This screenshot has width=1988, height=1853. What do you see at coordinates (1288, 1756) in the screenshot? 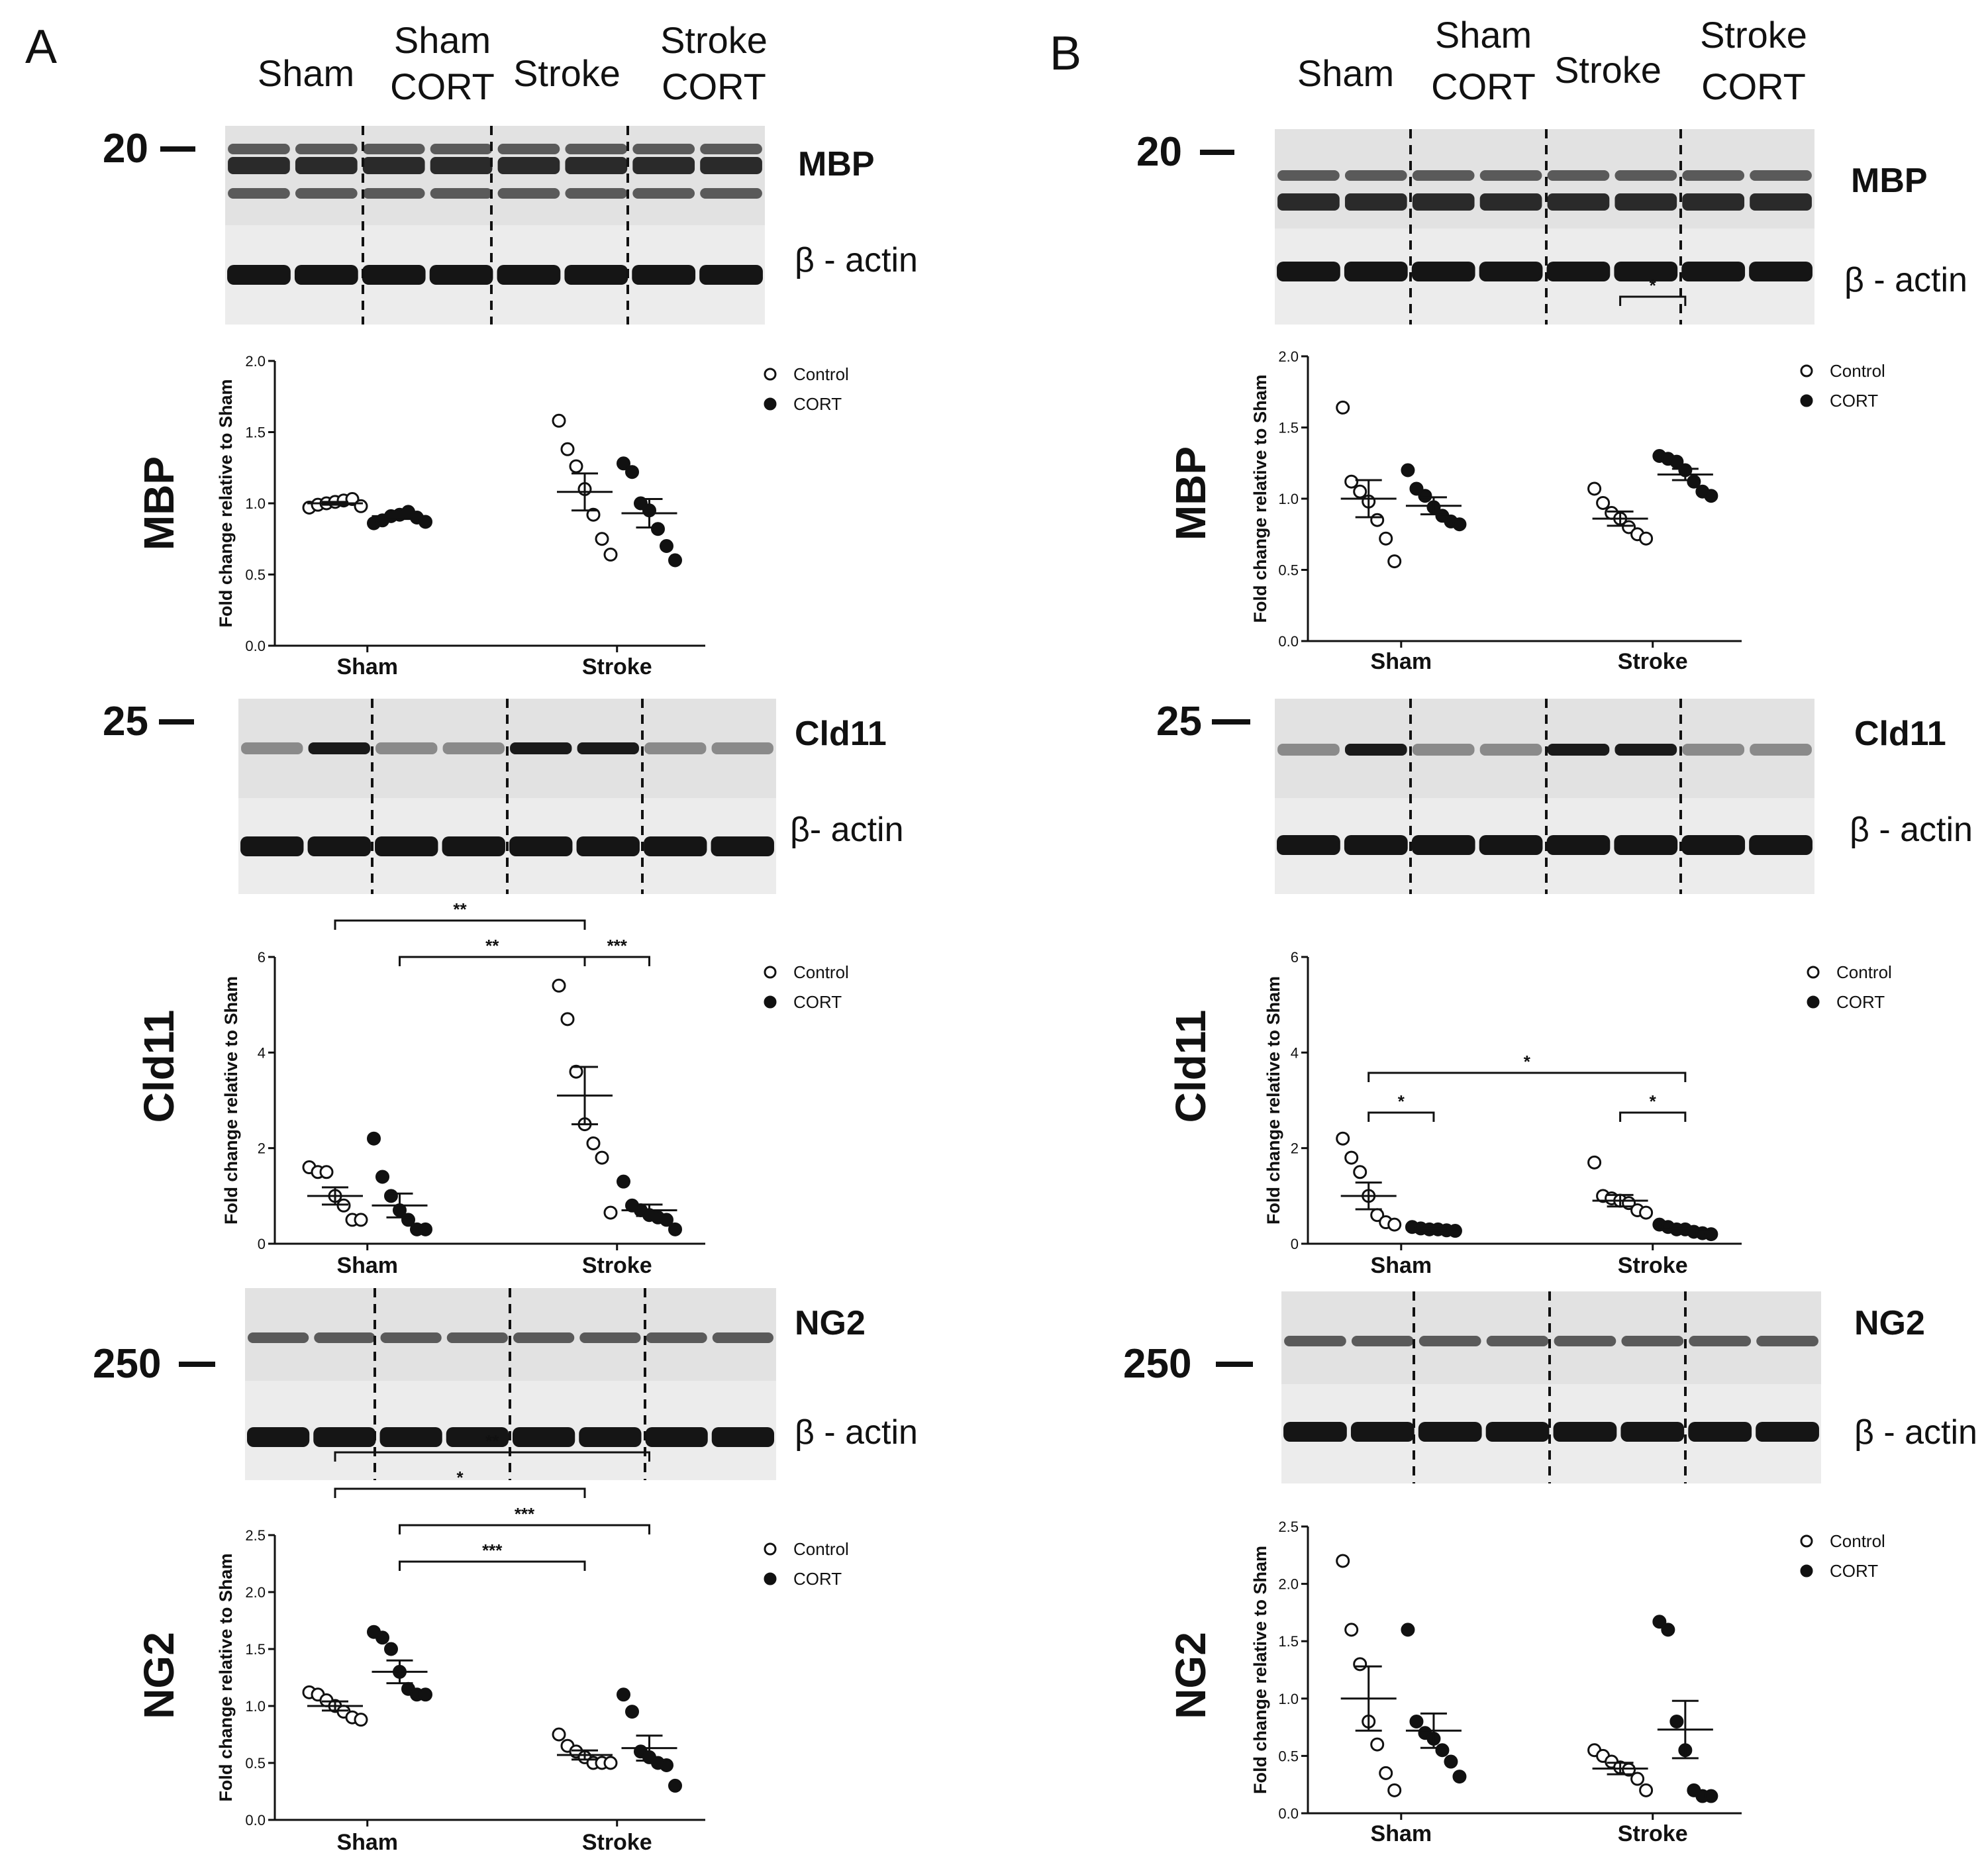
I see `y-tick-label: 0.5` at bounding box center [1288, 1756].